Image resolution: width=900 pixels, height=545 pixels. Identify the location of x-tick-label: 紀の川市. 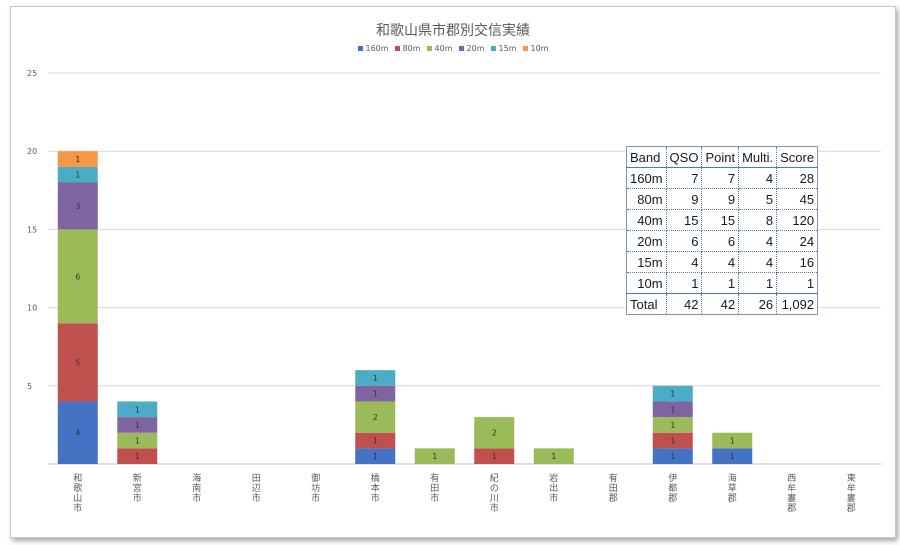
(494, 493).